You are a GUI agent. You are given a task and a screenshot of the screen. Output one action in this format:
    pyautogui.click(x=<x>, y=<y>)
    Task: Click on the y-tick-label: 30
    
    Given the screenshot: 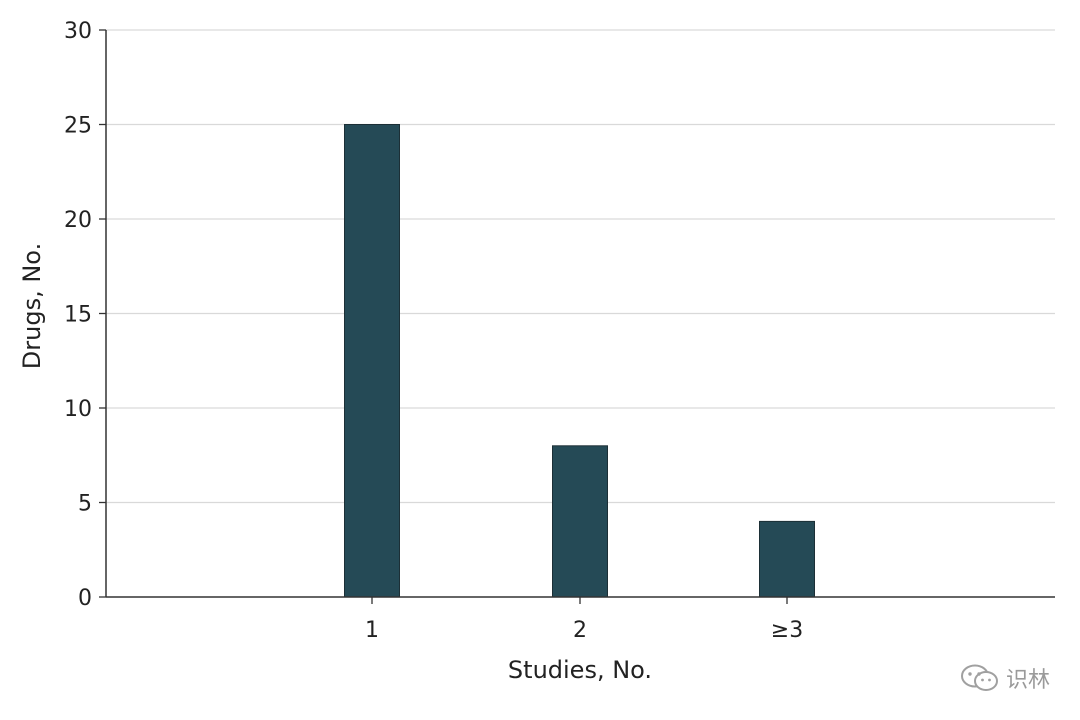 What is the action you would take?
    pyautogui.click(x=78, y=31)
    